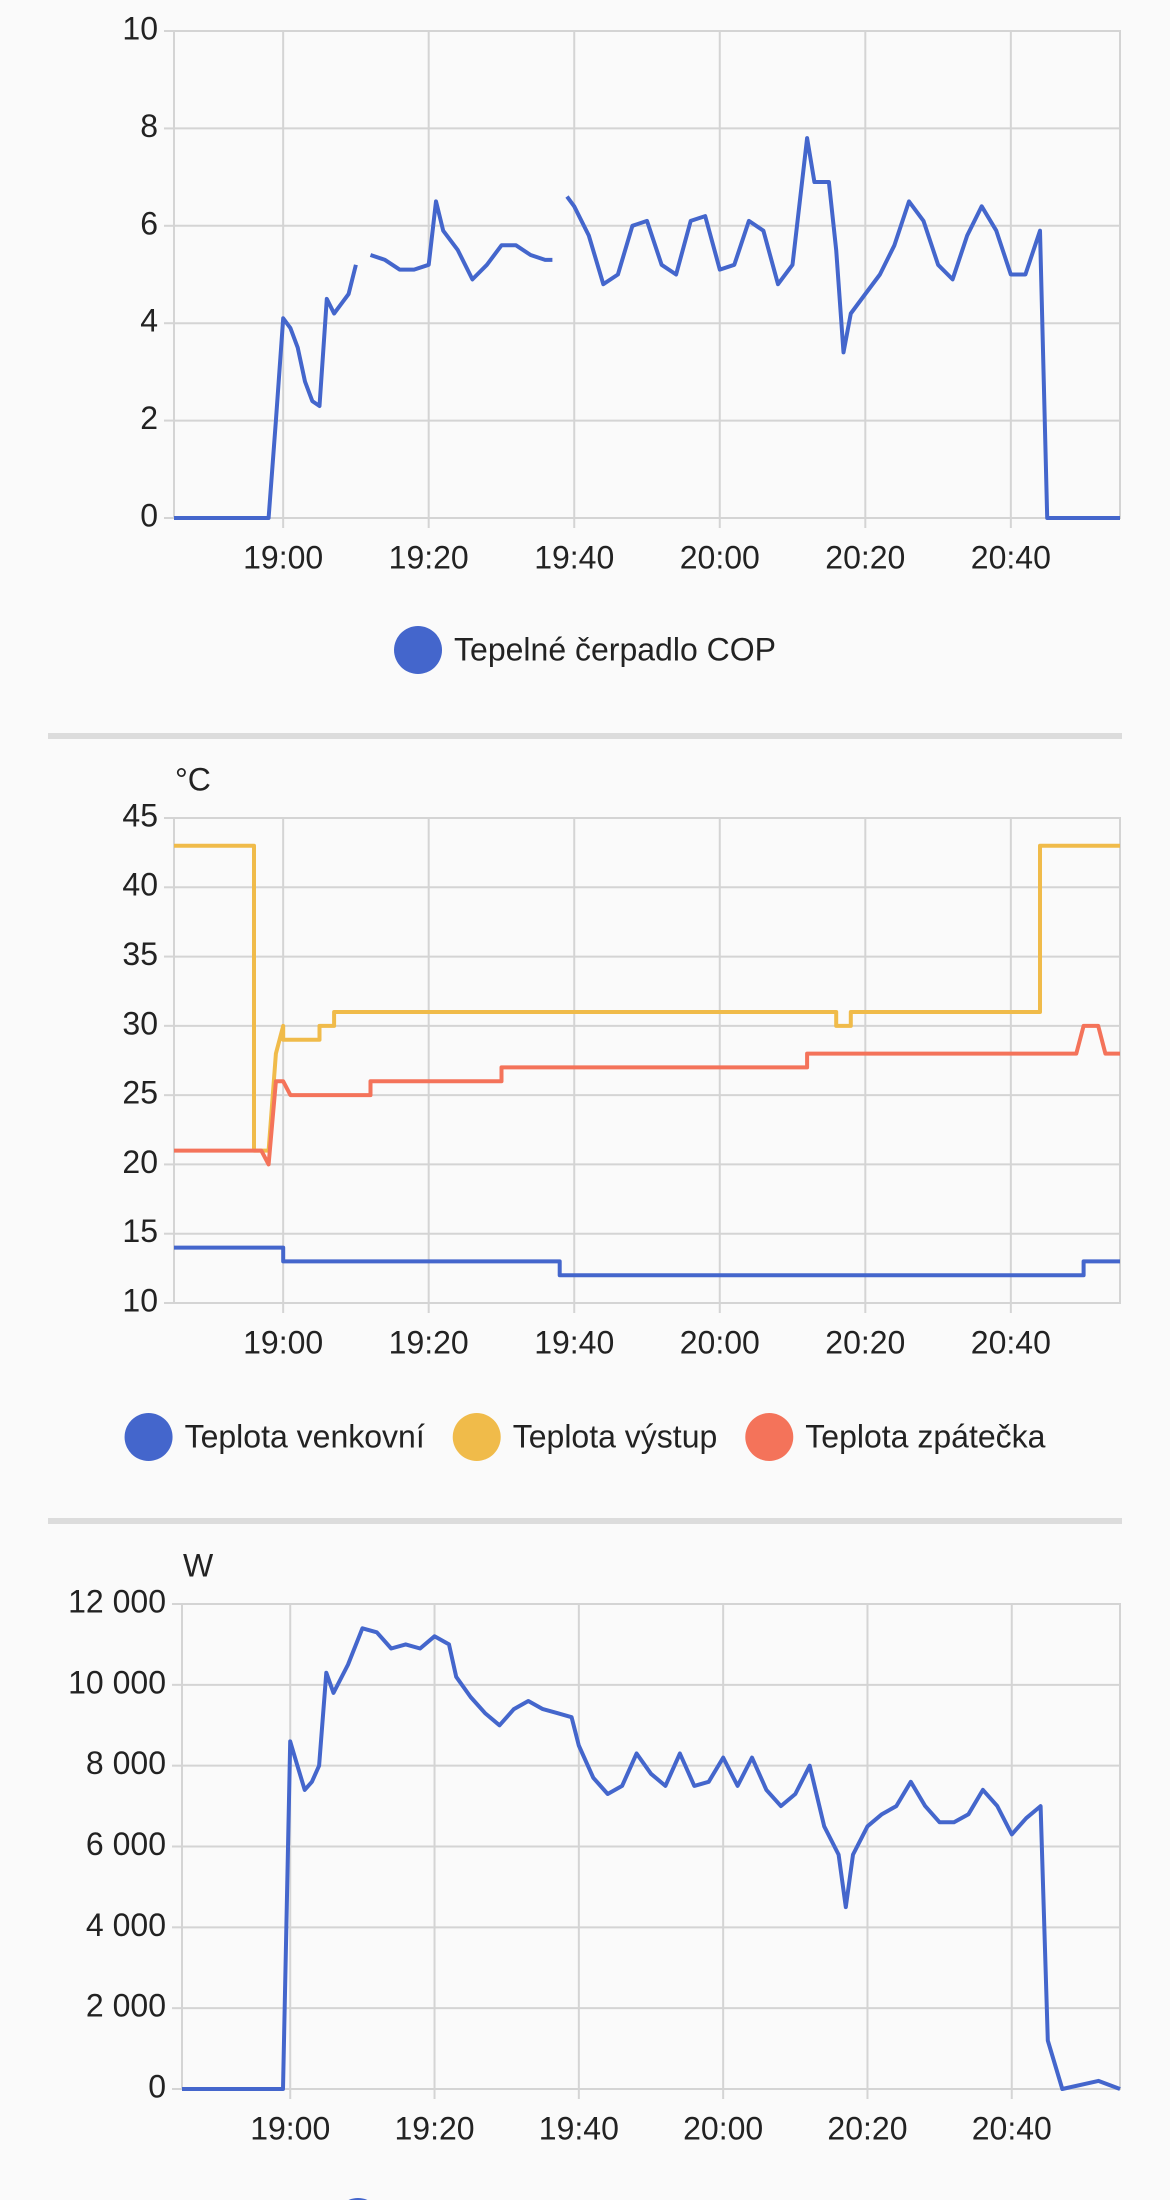  I want to click on legend-label: Teplota výstup, so click(615, 1436).